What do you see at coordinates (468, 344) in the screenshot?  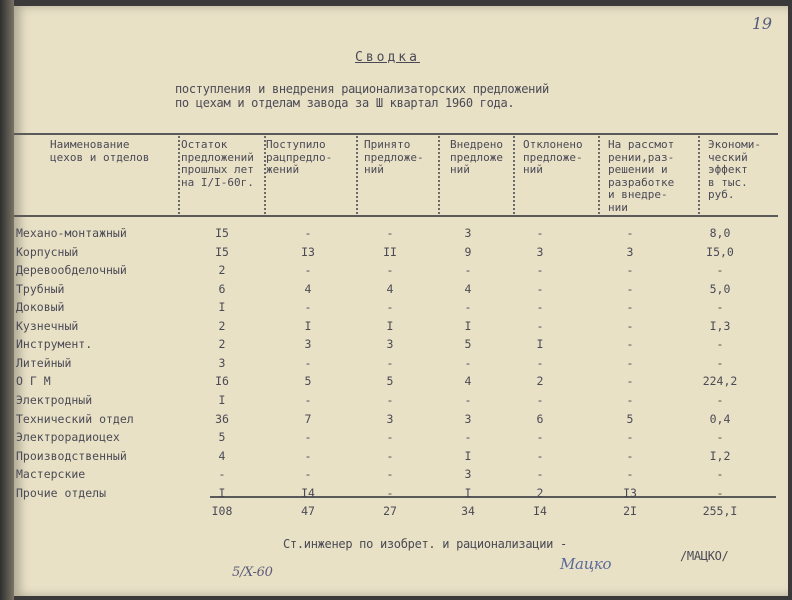 I see `cell-value: 5` at bounding box center [468, 344].